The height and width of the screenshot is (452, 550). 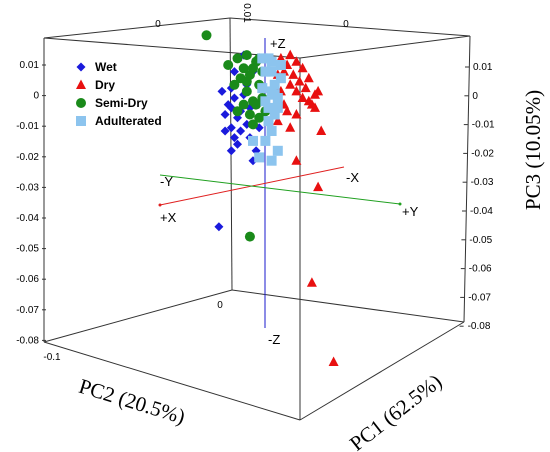 What do you see at coordinates (482, 153) in the screenshot?
I see `right-tick-label: -0.02` at bounding box center [482, 153].